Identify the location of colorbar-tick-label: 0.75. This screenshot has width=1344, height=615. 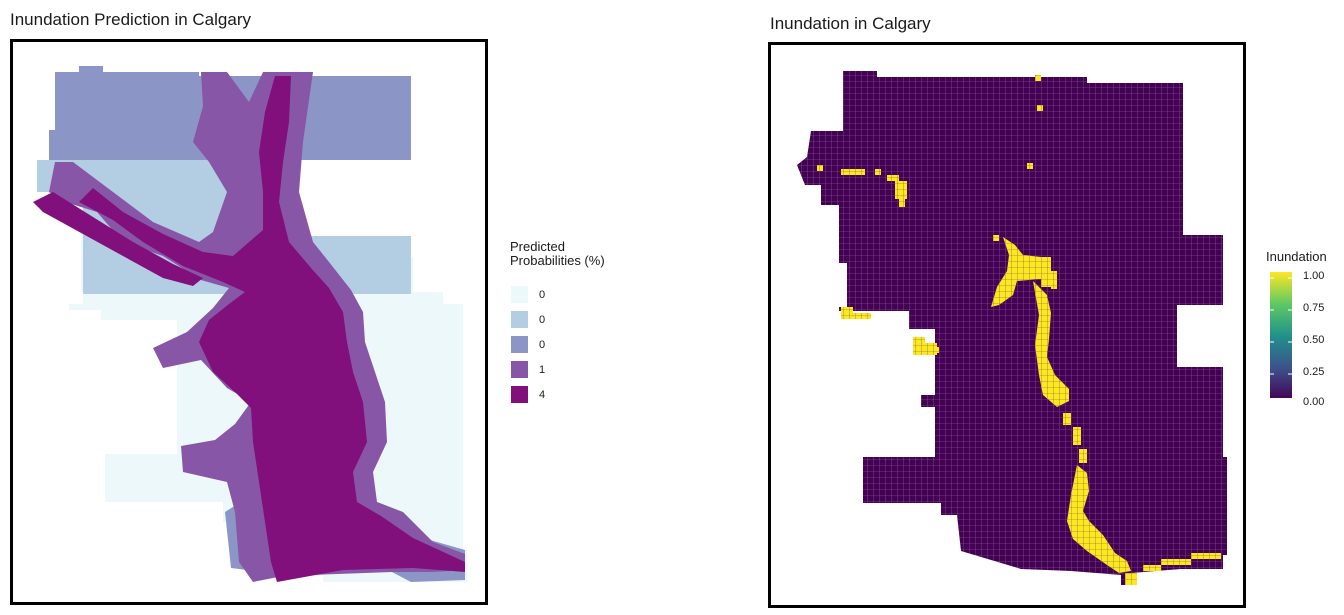
(1314, 308).